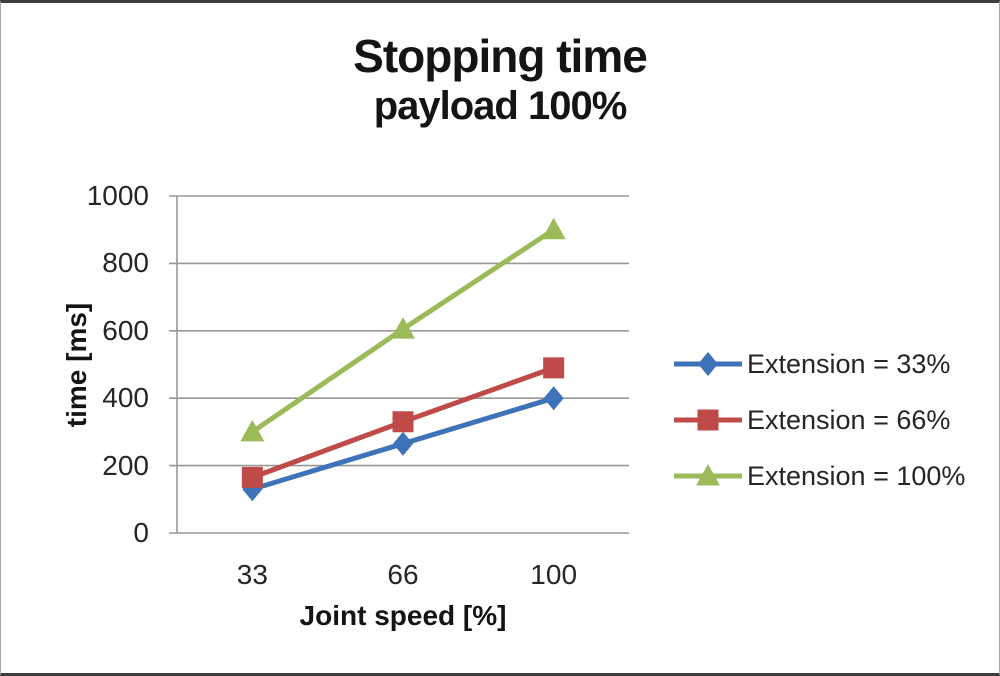 Image resolution: width=1000 pixels, height=676 pixels. What do you see at coordinates (708, 475) in the screenshot?
I see `legend-marker-triangle-icon` at bounding box center [708, 475].